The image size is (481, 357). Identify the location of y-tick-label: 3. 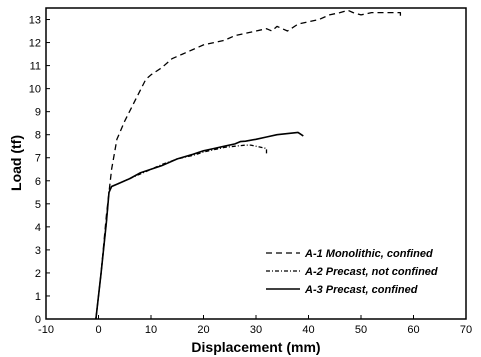
(38, 251).